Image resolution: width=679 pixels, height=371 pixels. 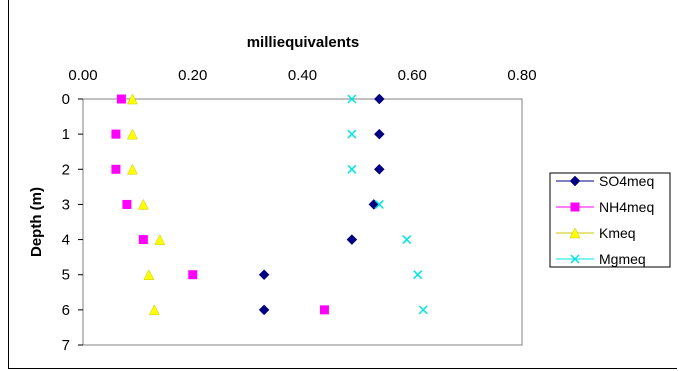 I want to click on x-tick-label: 0.20, so click(x=192, y=75).